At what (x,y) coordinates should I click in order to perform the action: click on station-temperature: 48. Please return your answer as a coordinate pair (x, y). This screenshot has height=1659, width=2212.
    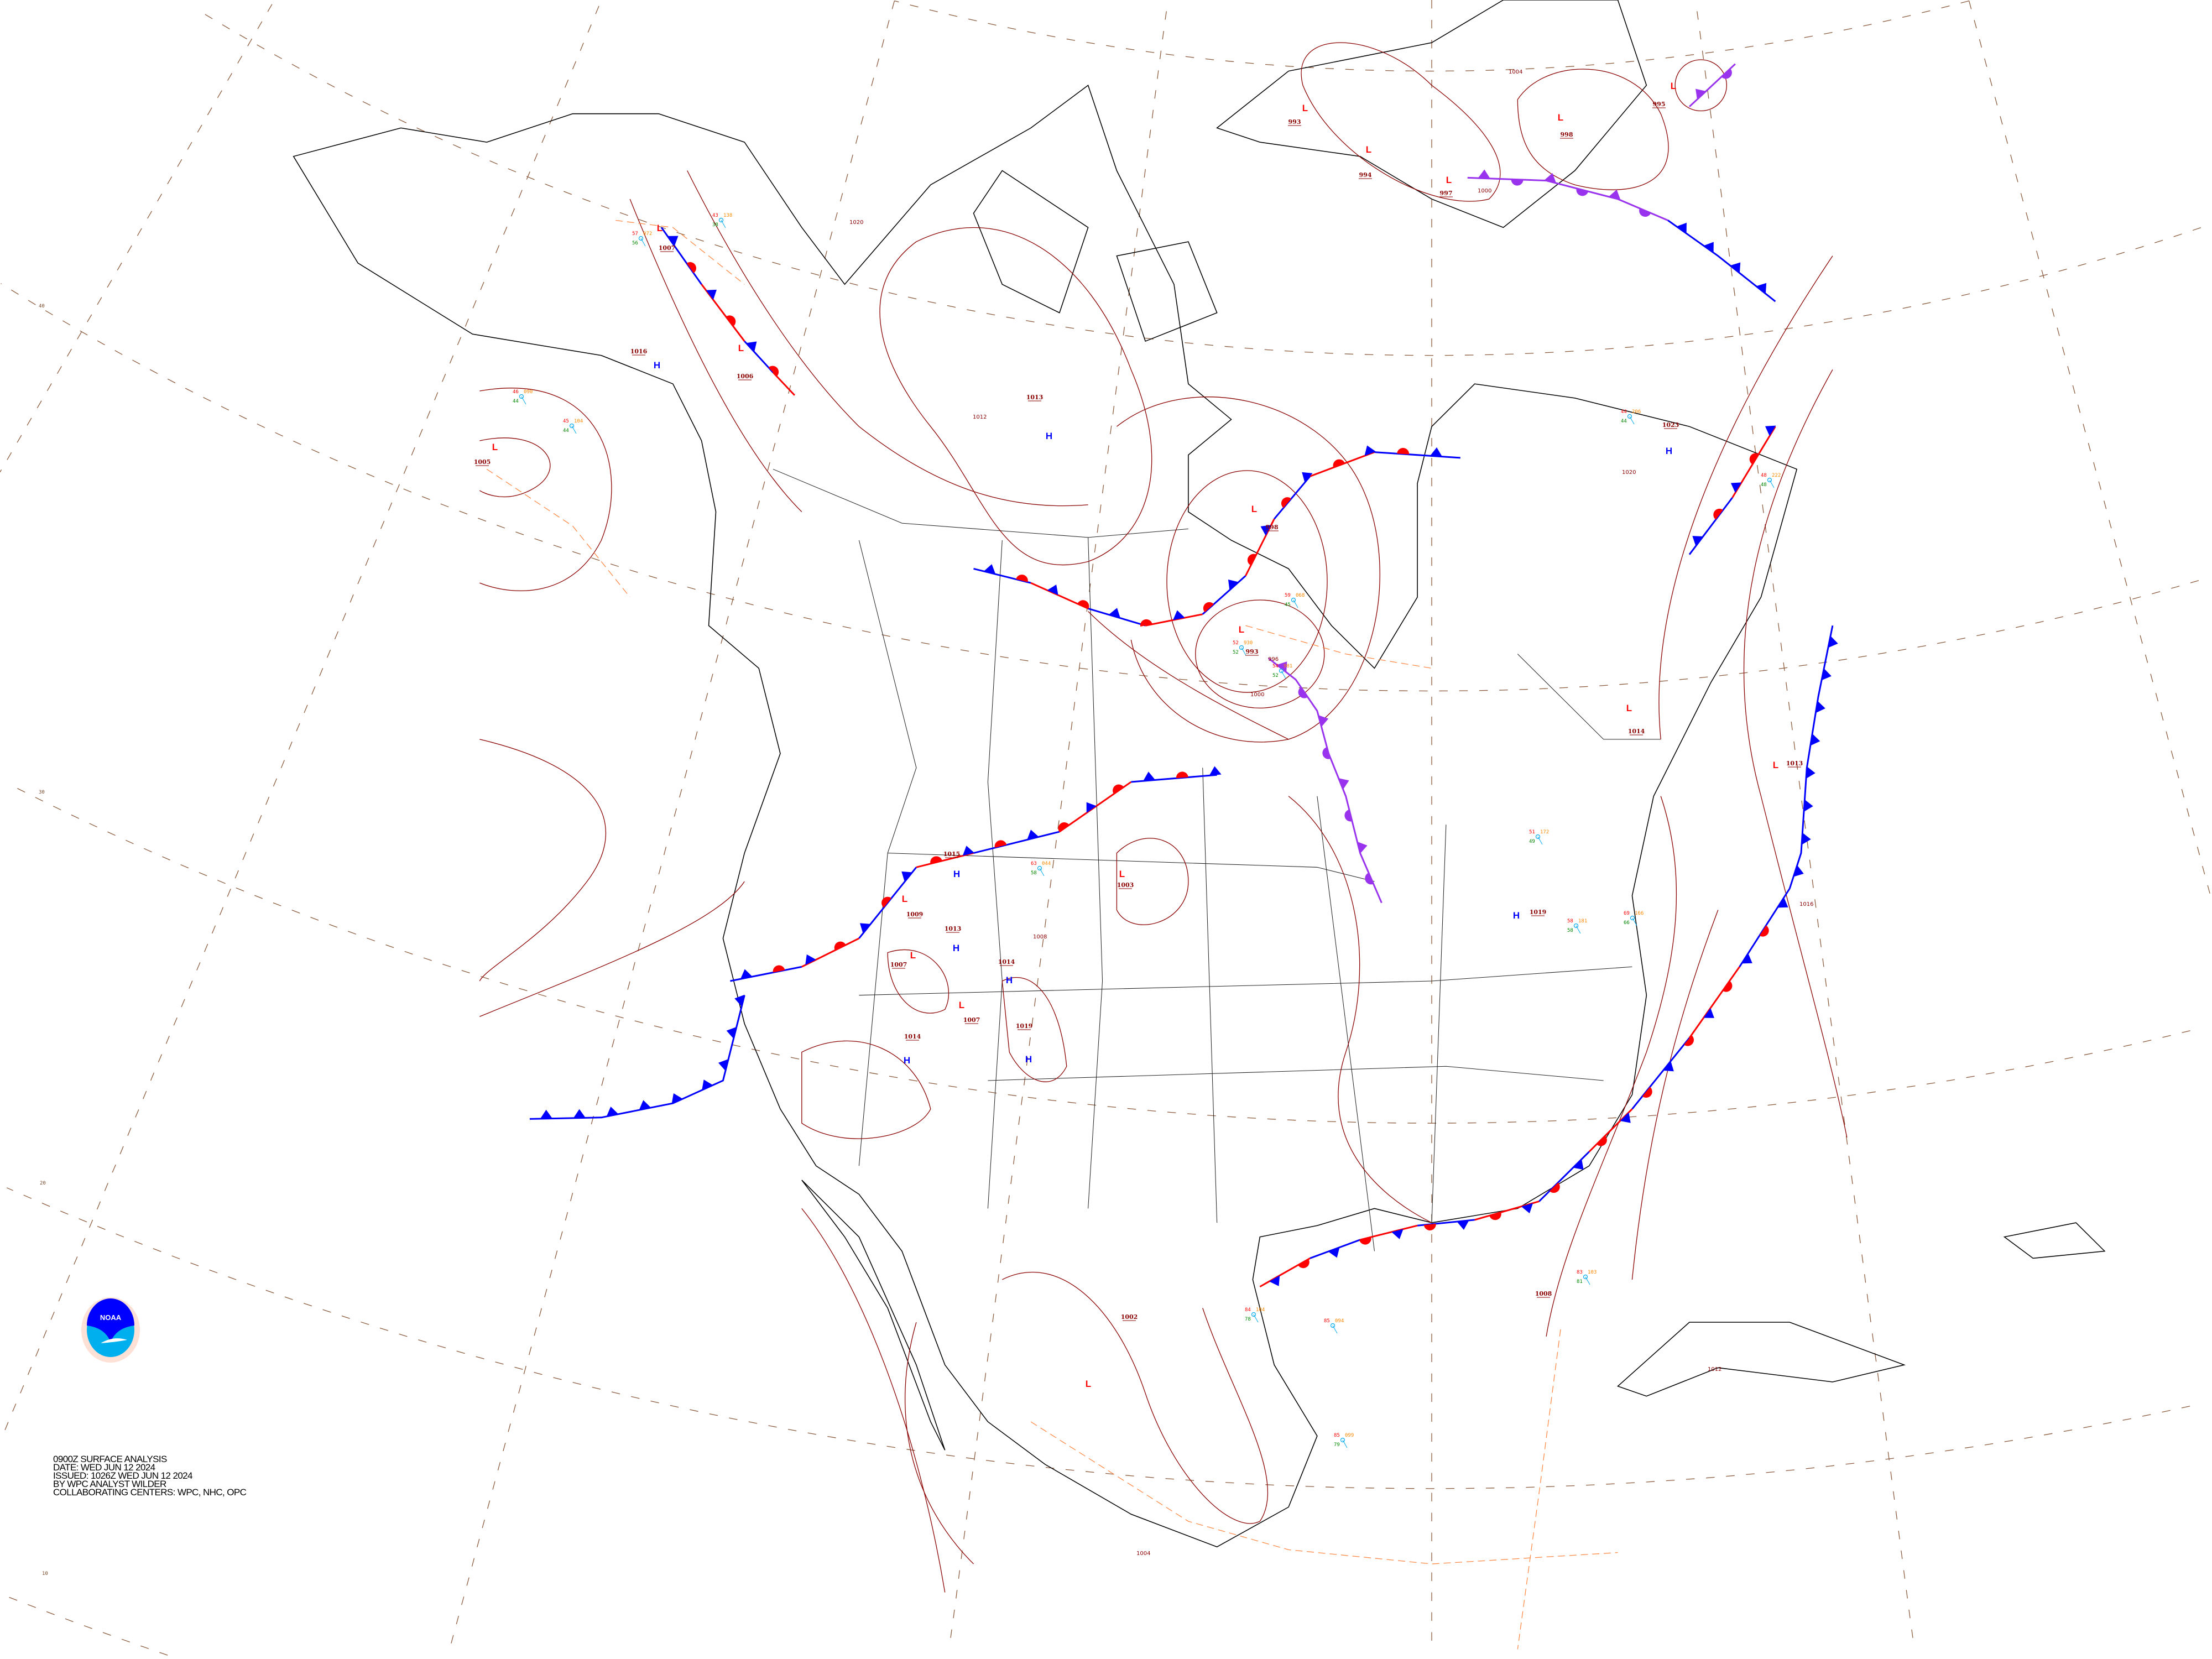
    Looking at the image, I should click on (1764, 476).